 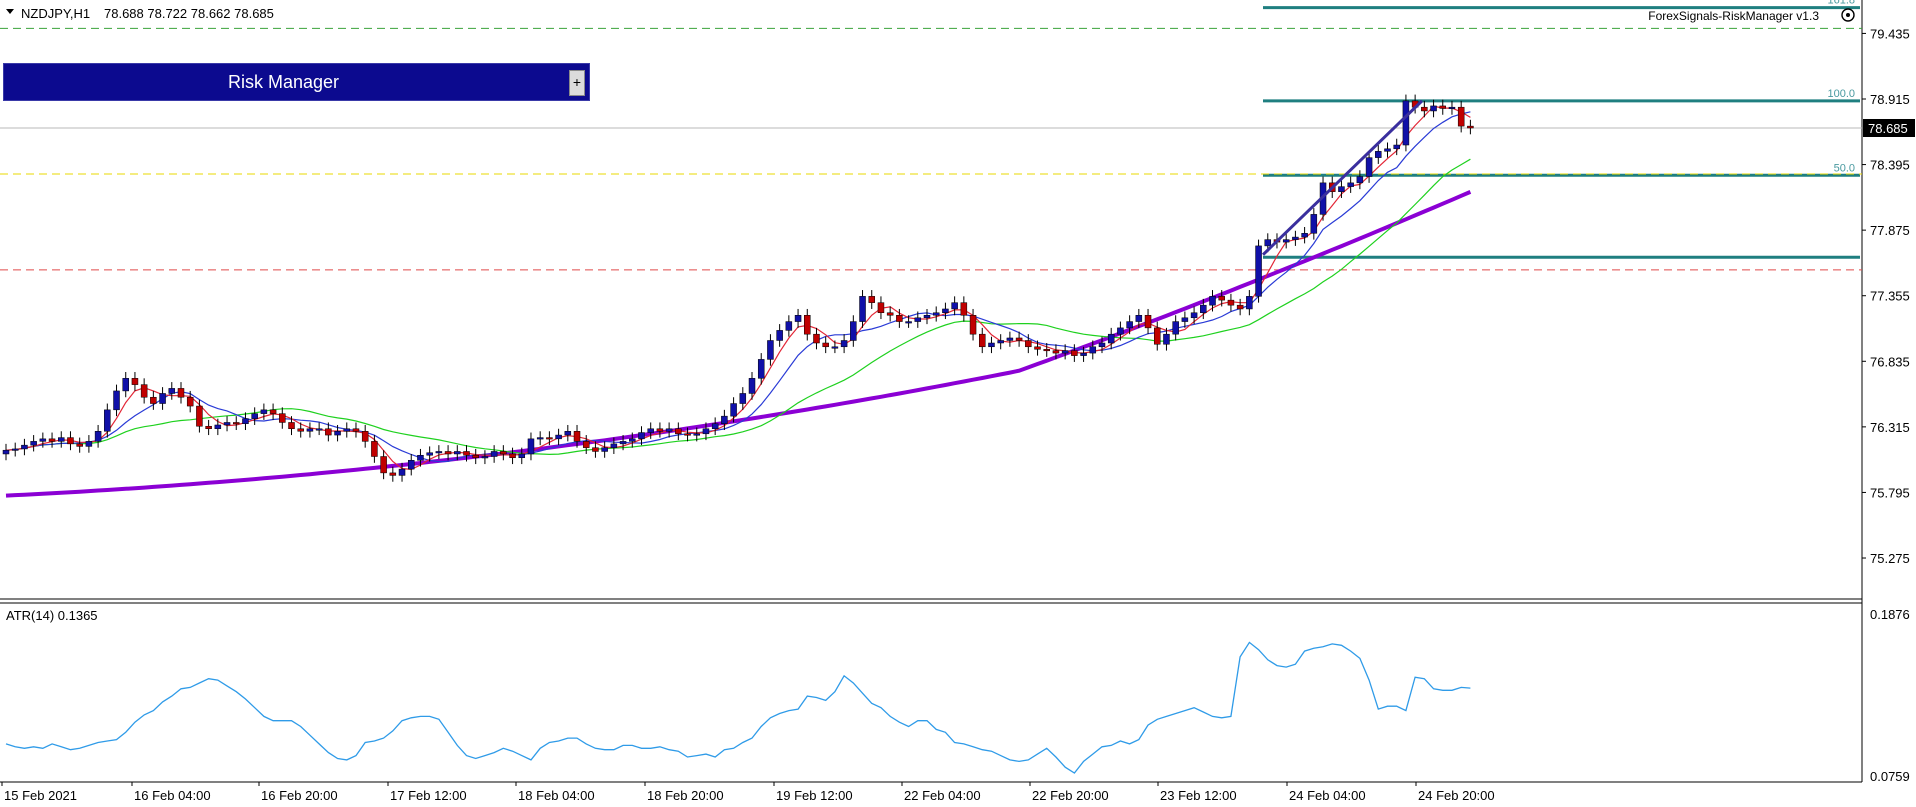 What do you see at coordinates (1733, 16) in the screenshot?
I see `indicator-label: ForexSignals-RiskManager v1.3` at bounding box center [1733, 16].